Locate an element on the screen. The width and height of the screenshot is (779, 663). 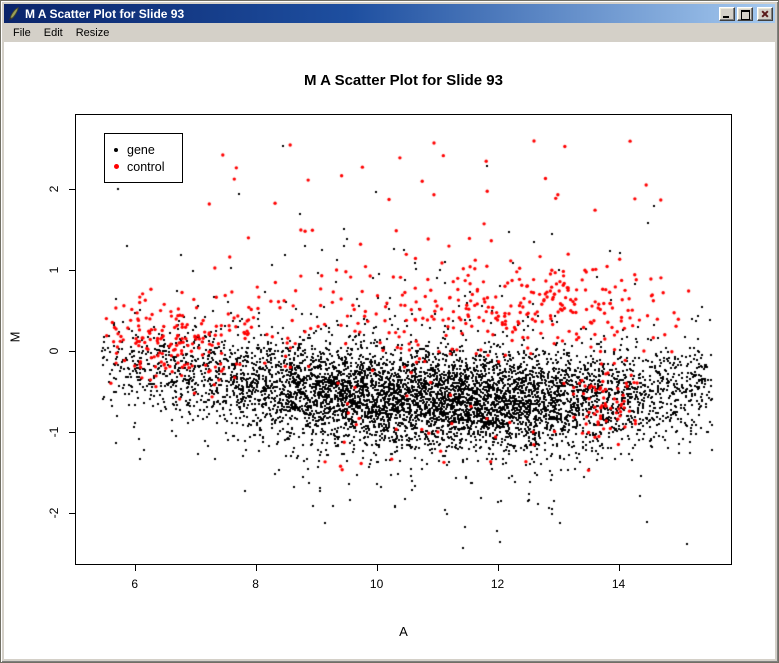
y-tick-label: -1 is located at coordinates (54, 432).